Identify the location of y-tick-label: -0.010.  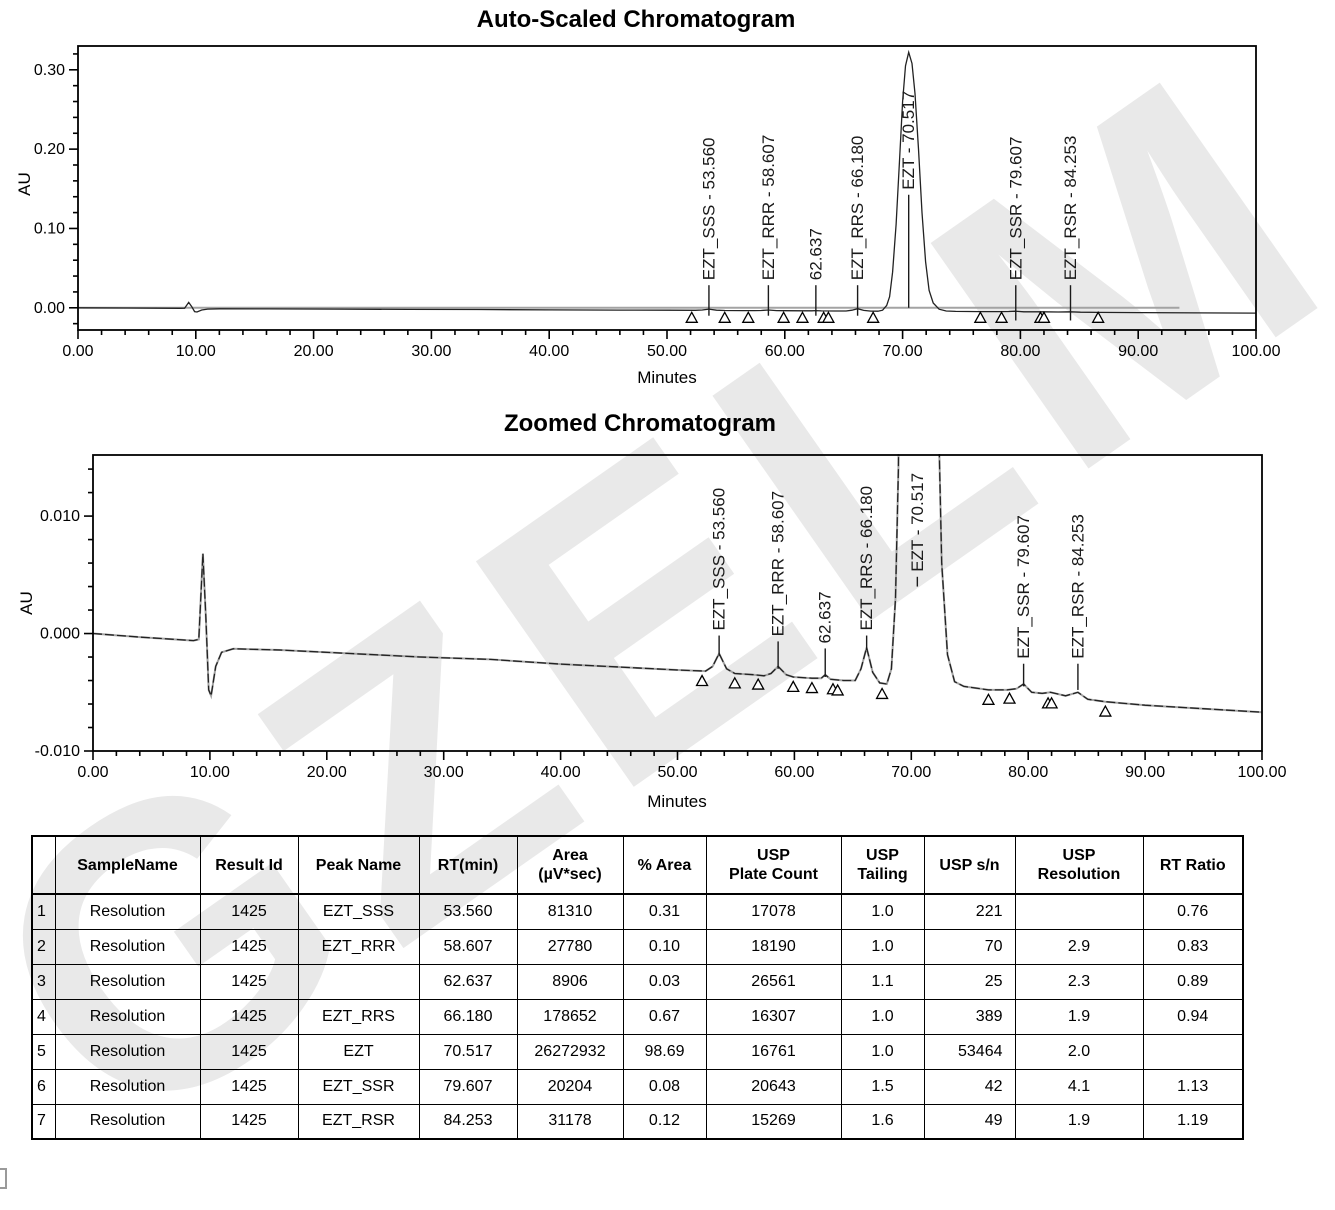
(57, 751).